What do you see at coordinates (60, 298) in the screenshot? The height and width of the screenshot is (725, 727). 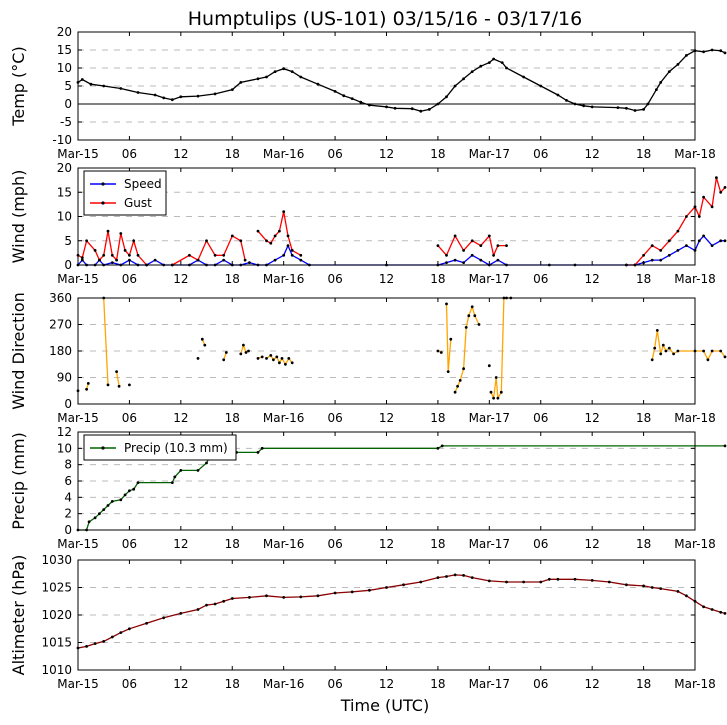 I see `y-tick-label: 360` at bounding box center [60, 298].